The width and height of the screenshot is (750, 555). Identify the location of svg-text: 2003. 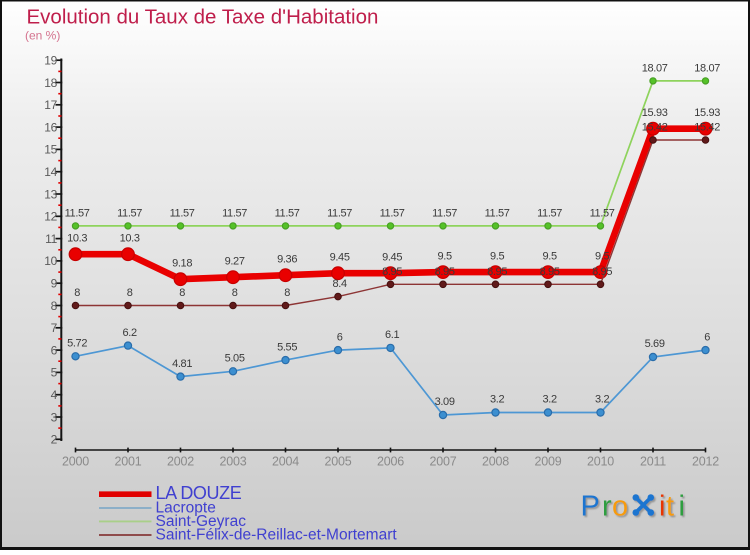
(232, 462).